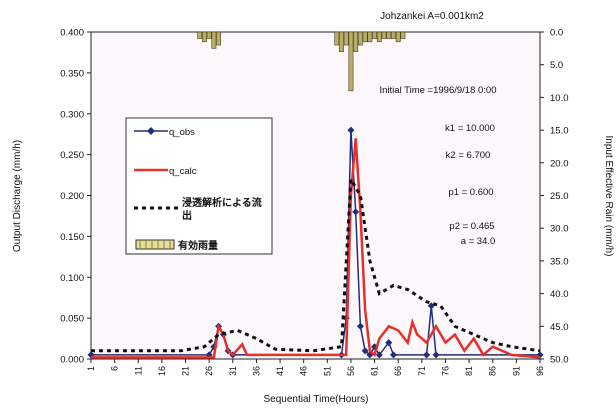 This screenshot has width=616, height=409. I want to click on y-left-tick-label: 0.400, so click(72, 33).